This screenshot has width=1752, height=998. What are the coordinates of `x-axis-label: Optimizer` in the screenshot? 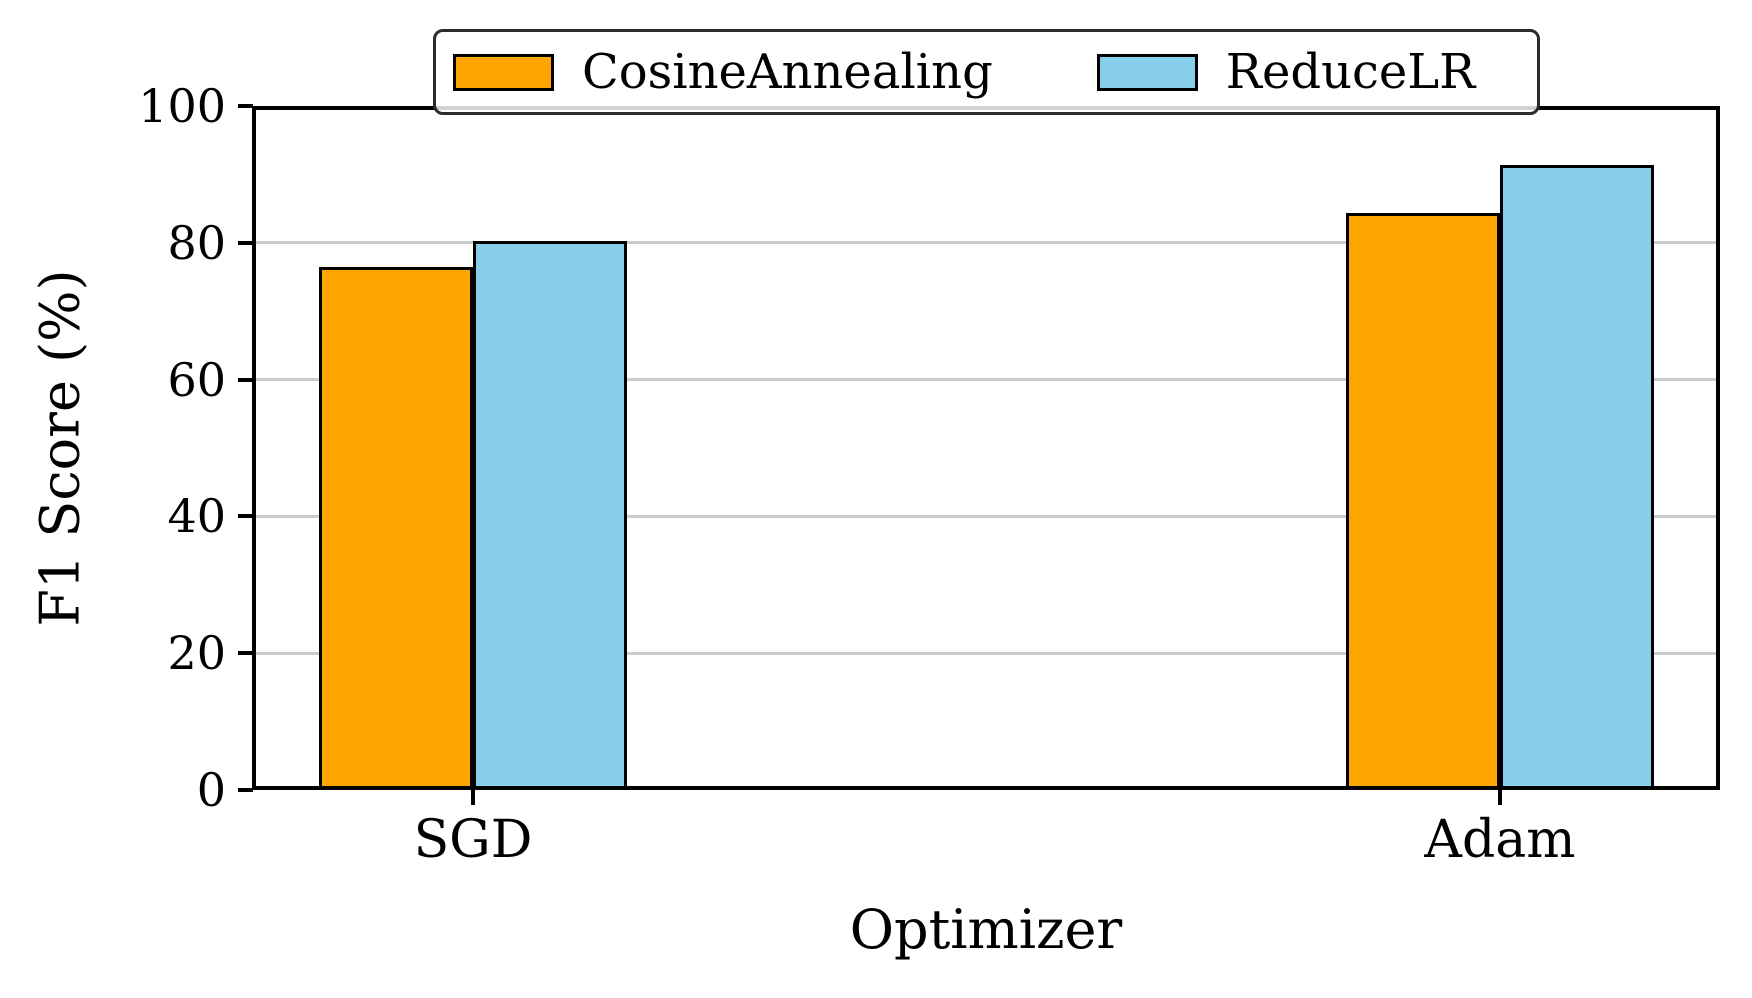 It's located at (986, 929).